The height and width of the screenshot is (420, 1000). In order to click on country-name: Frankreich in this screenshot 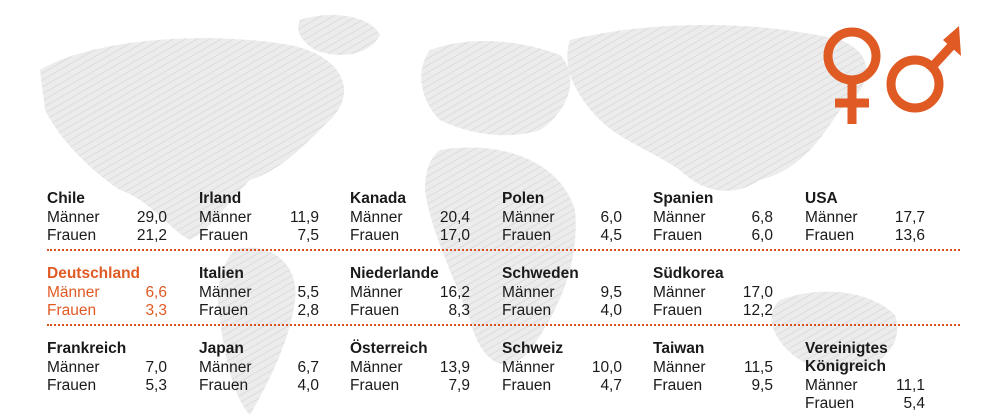, I will do `click(87, 348)`.